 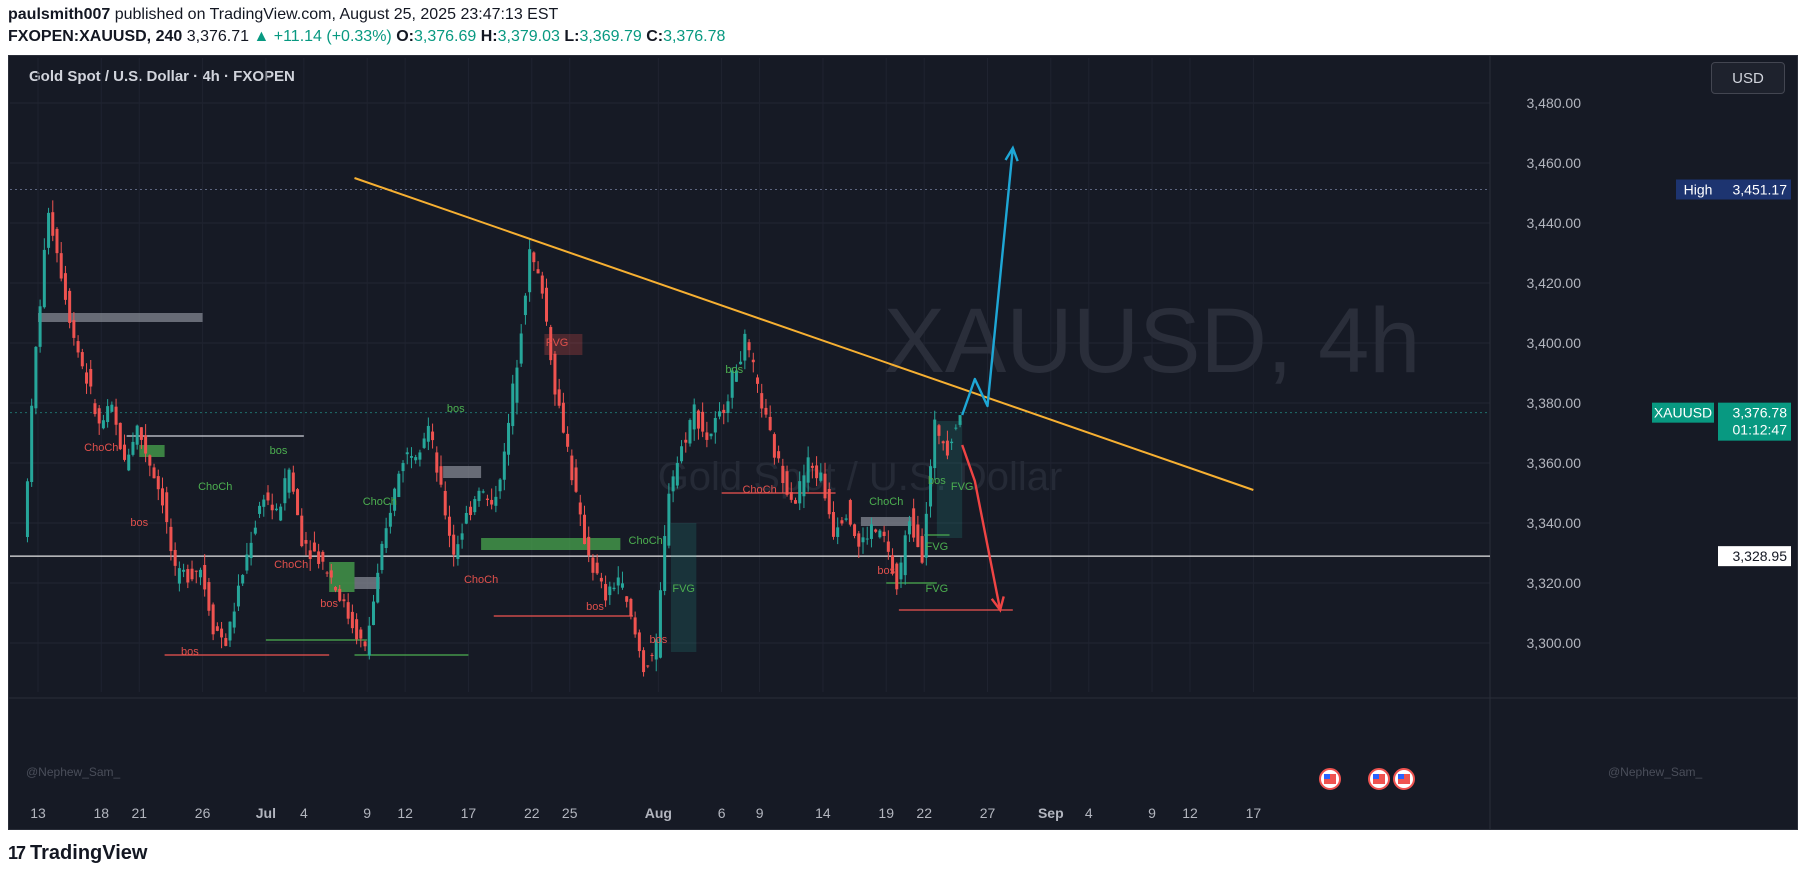 What do you see at coordinates (1554, 283) in the screenshot?
I see `y-tick-label: 3,420.00` at bounding box center [1554, 283].